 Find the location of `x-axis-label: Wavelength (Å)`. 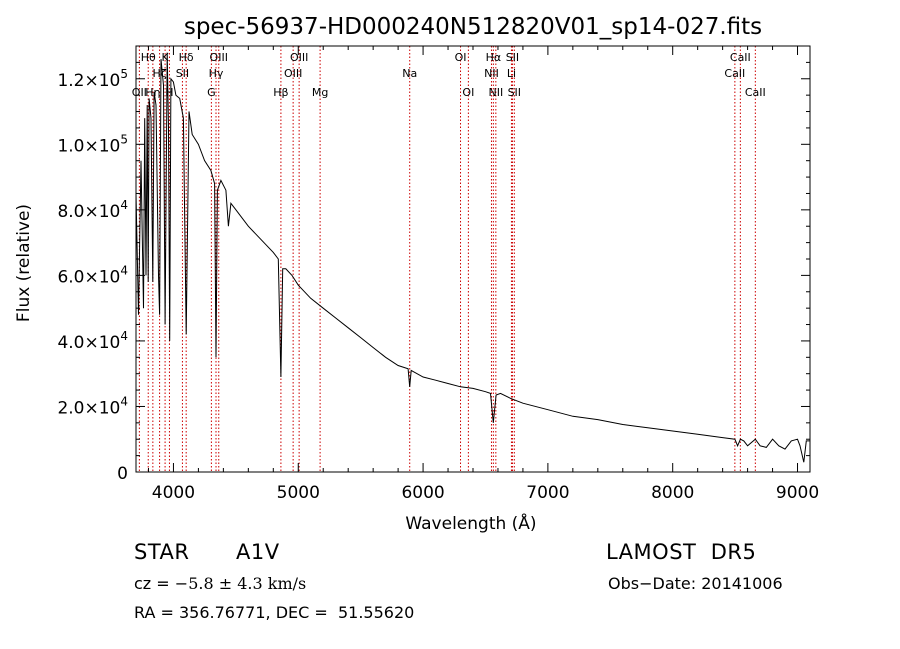

x-axis-label: Wavelength (Å) is located at coordinates (470, 523).